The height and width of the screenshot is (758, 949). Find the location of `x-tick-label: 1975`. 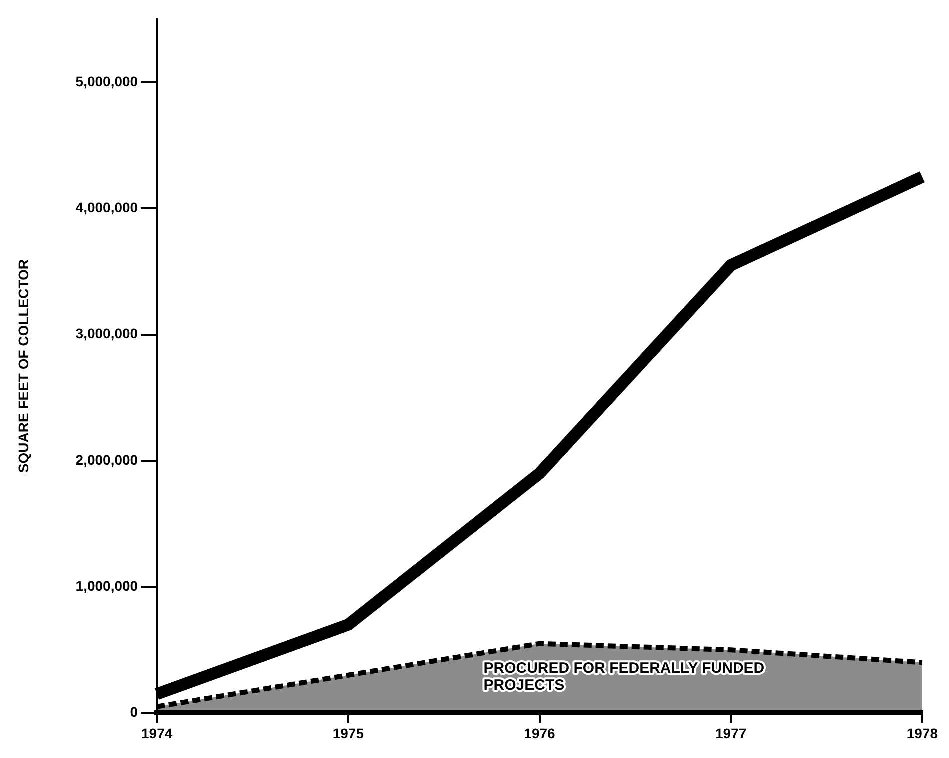

x-tick-label: 1975 is located at coordinates (348, 733).